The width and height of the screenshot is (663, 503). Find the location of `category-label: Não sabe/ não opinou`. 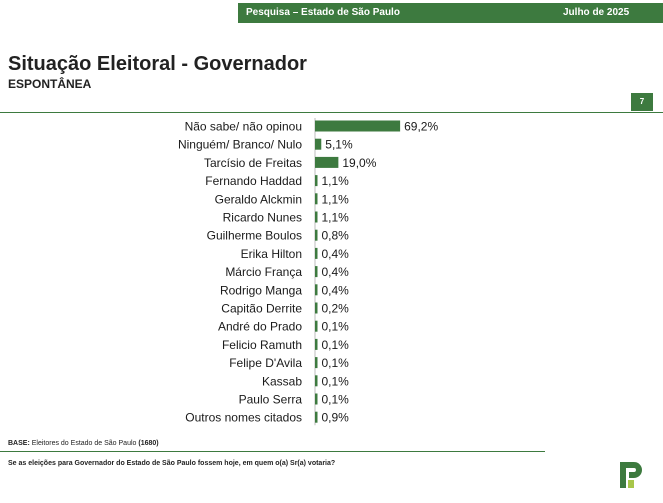

category-label: Não sabe/ não opinou is located at coordinates (243, 127).